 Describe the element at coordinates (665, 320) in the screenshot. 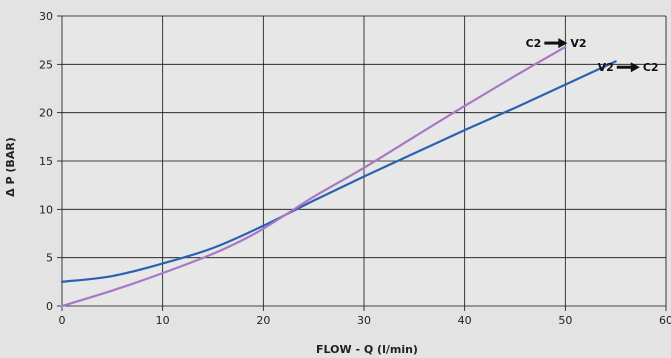

I see `x-tick-label: 60` at that location.